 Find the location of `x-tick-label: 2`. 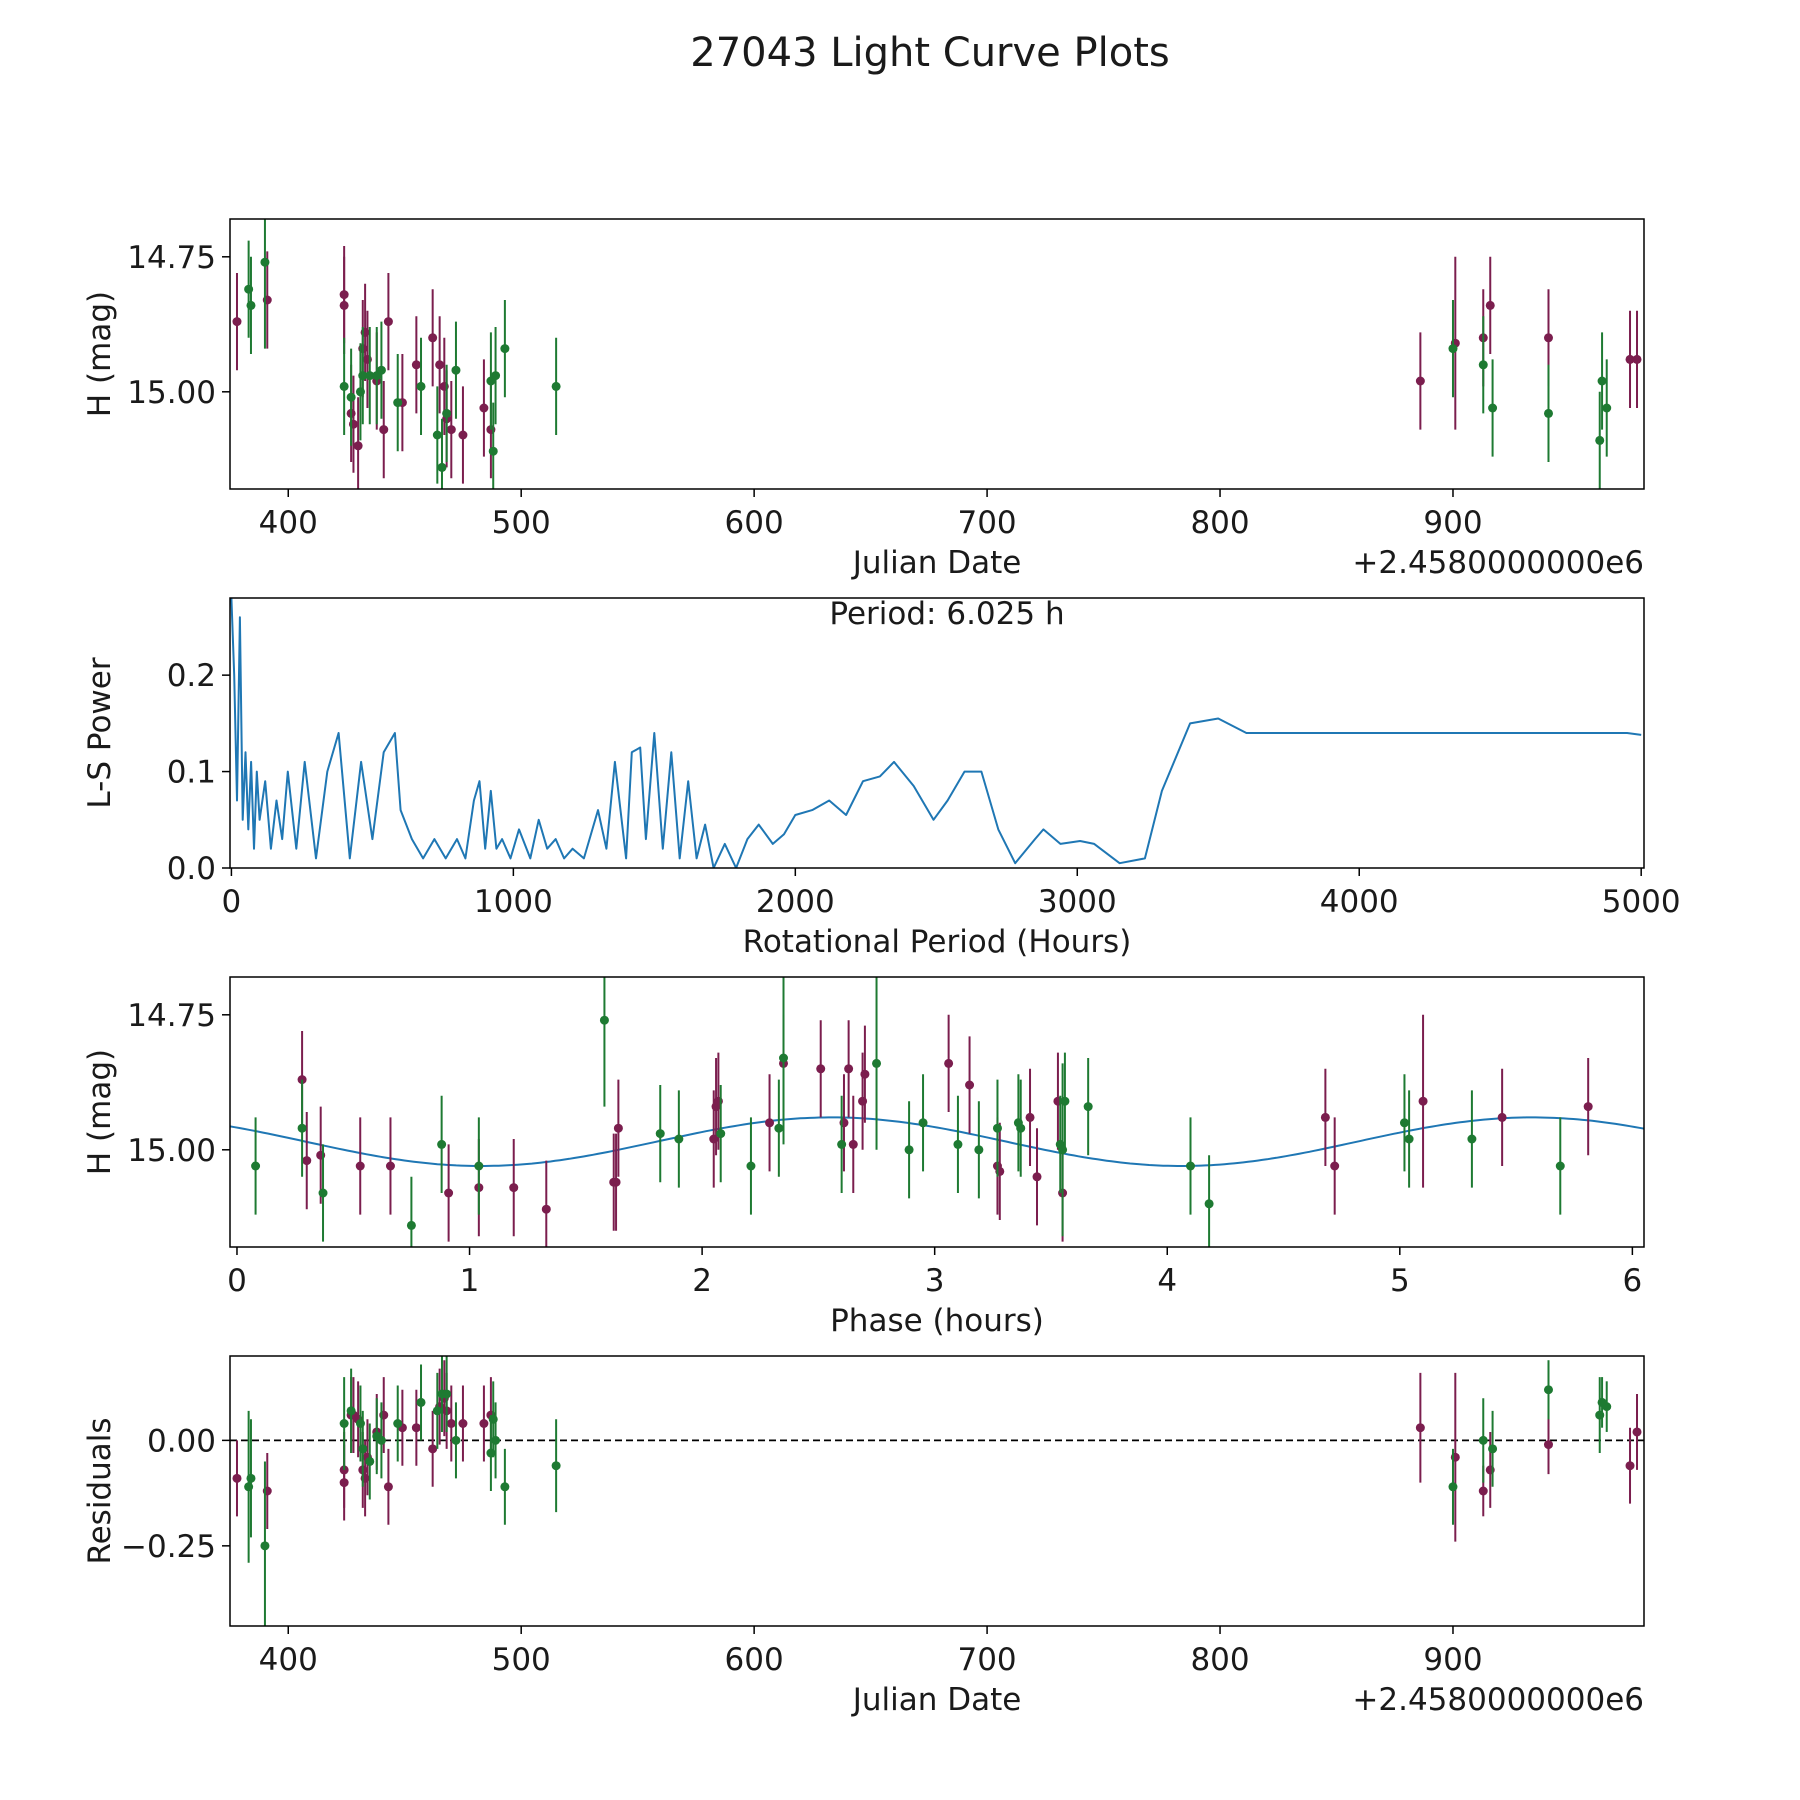

x-tick-label: 2 is located at coordinates (702, 1281).